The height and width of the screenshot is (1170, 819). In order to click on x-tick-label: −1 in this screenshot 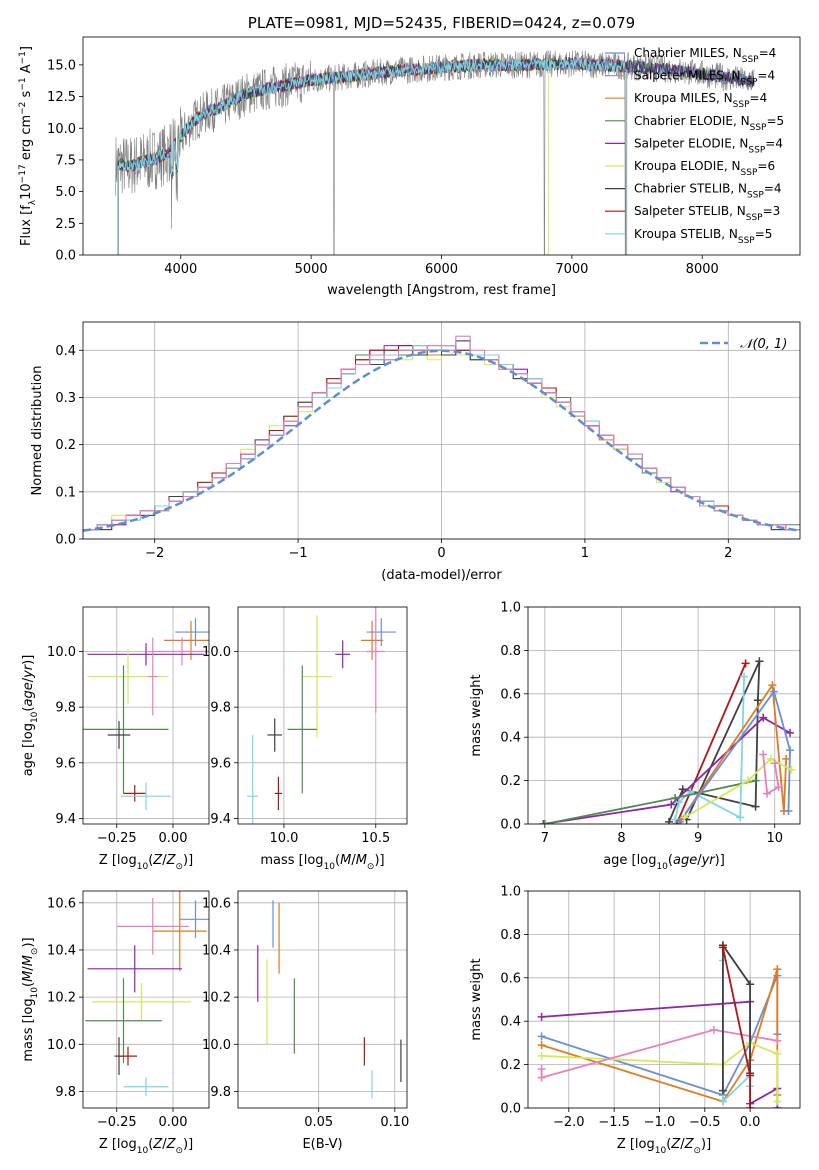, I will do `click(298, 553)`.